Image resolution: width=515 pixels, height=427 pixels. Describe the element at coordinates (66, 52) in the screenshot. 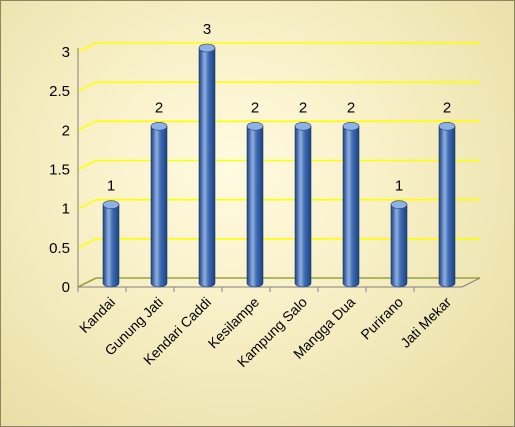

I see `y-tick-label: 3` at that location.